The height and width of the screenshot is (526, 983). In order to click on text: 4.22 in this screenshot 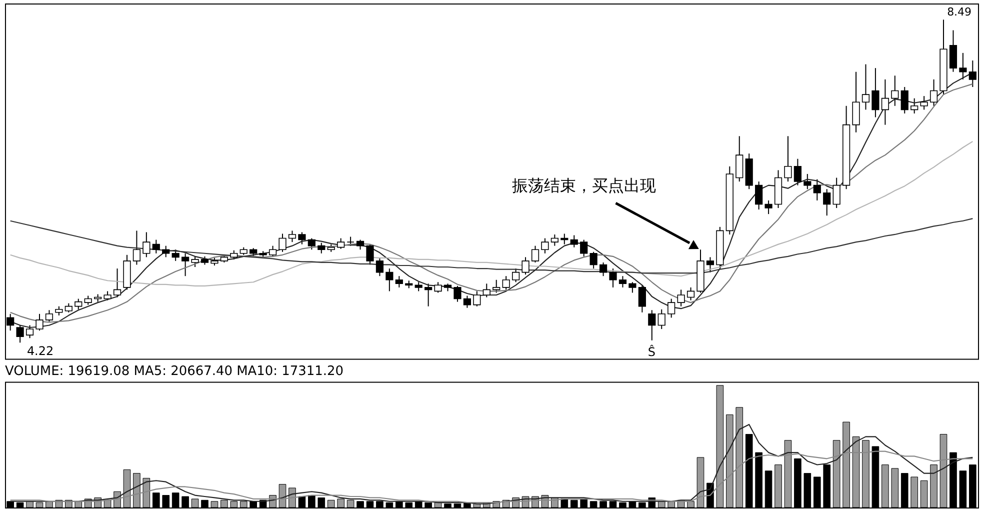, I will do `click(40, 351)`.